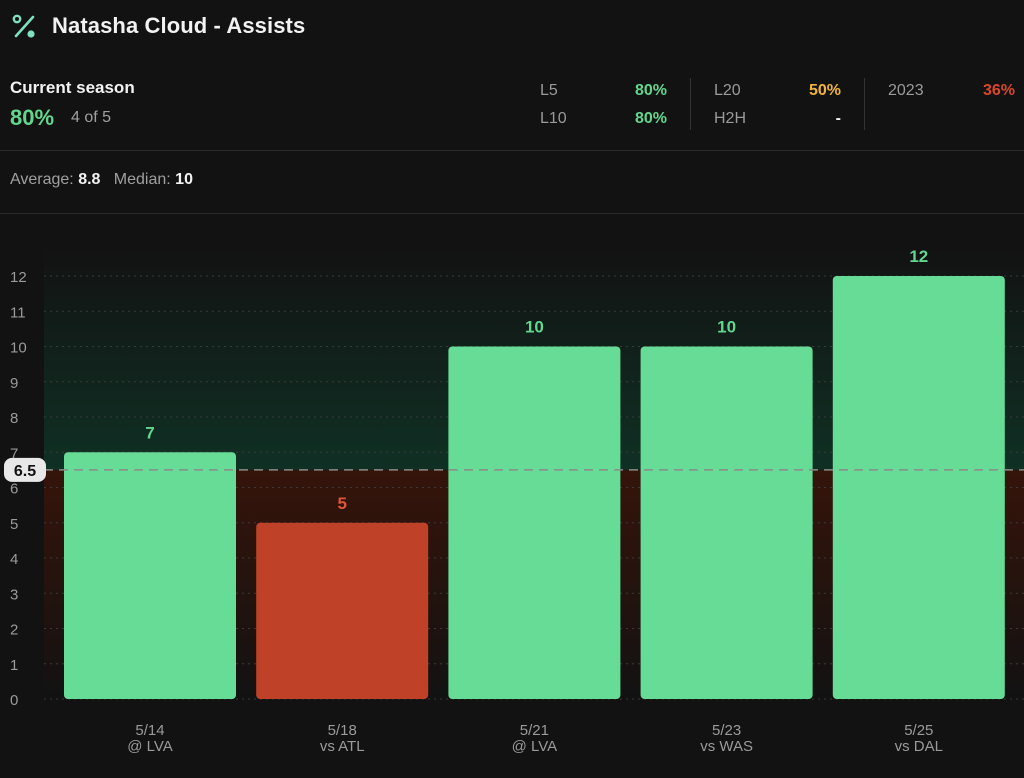  What do you see at coordinates (32, 117) in the screenshot?
I see `season-hit-rate: 80%` at bounding box center [32, 117].